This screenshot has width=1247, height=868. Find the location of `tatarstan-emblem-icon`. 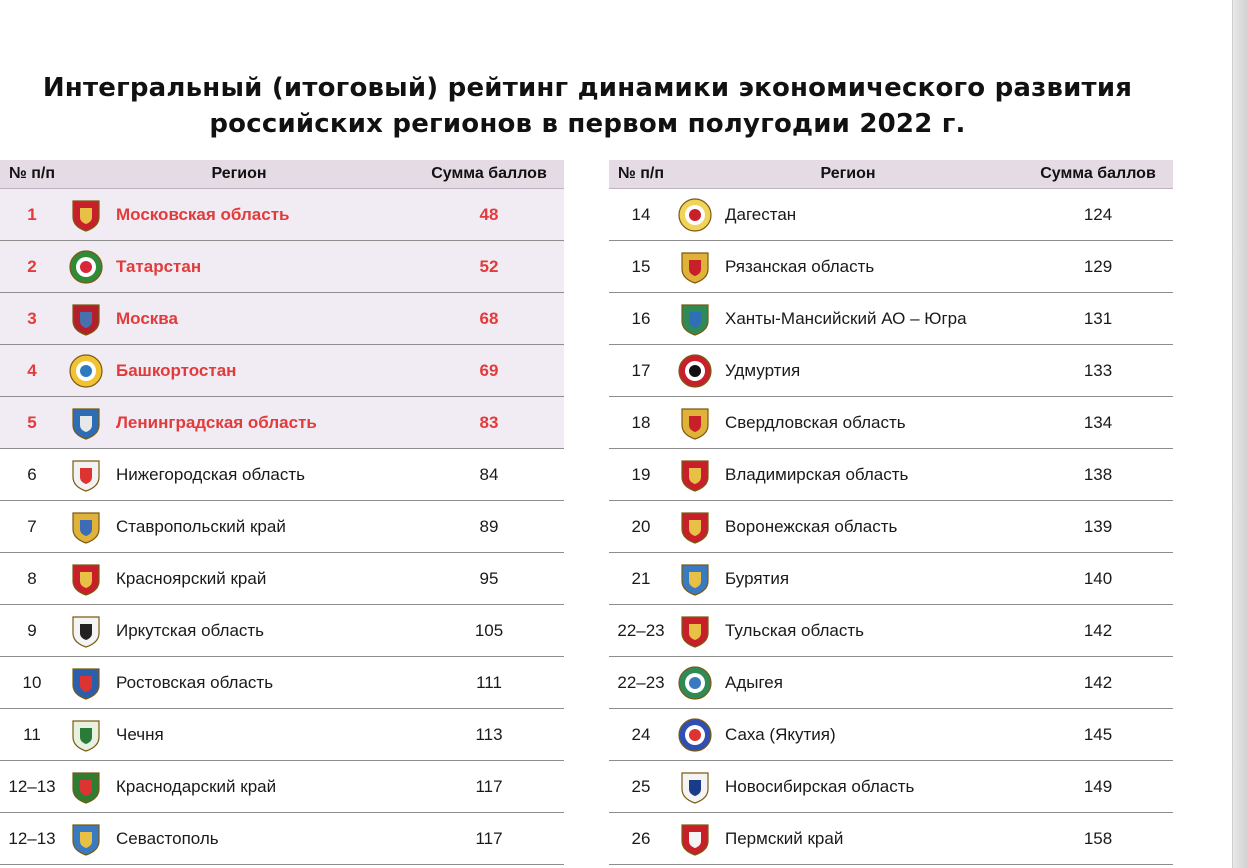

tatarstan-emblem-icon is located at coordinates (86, 267).